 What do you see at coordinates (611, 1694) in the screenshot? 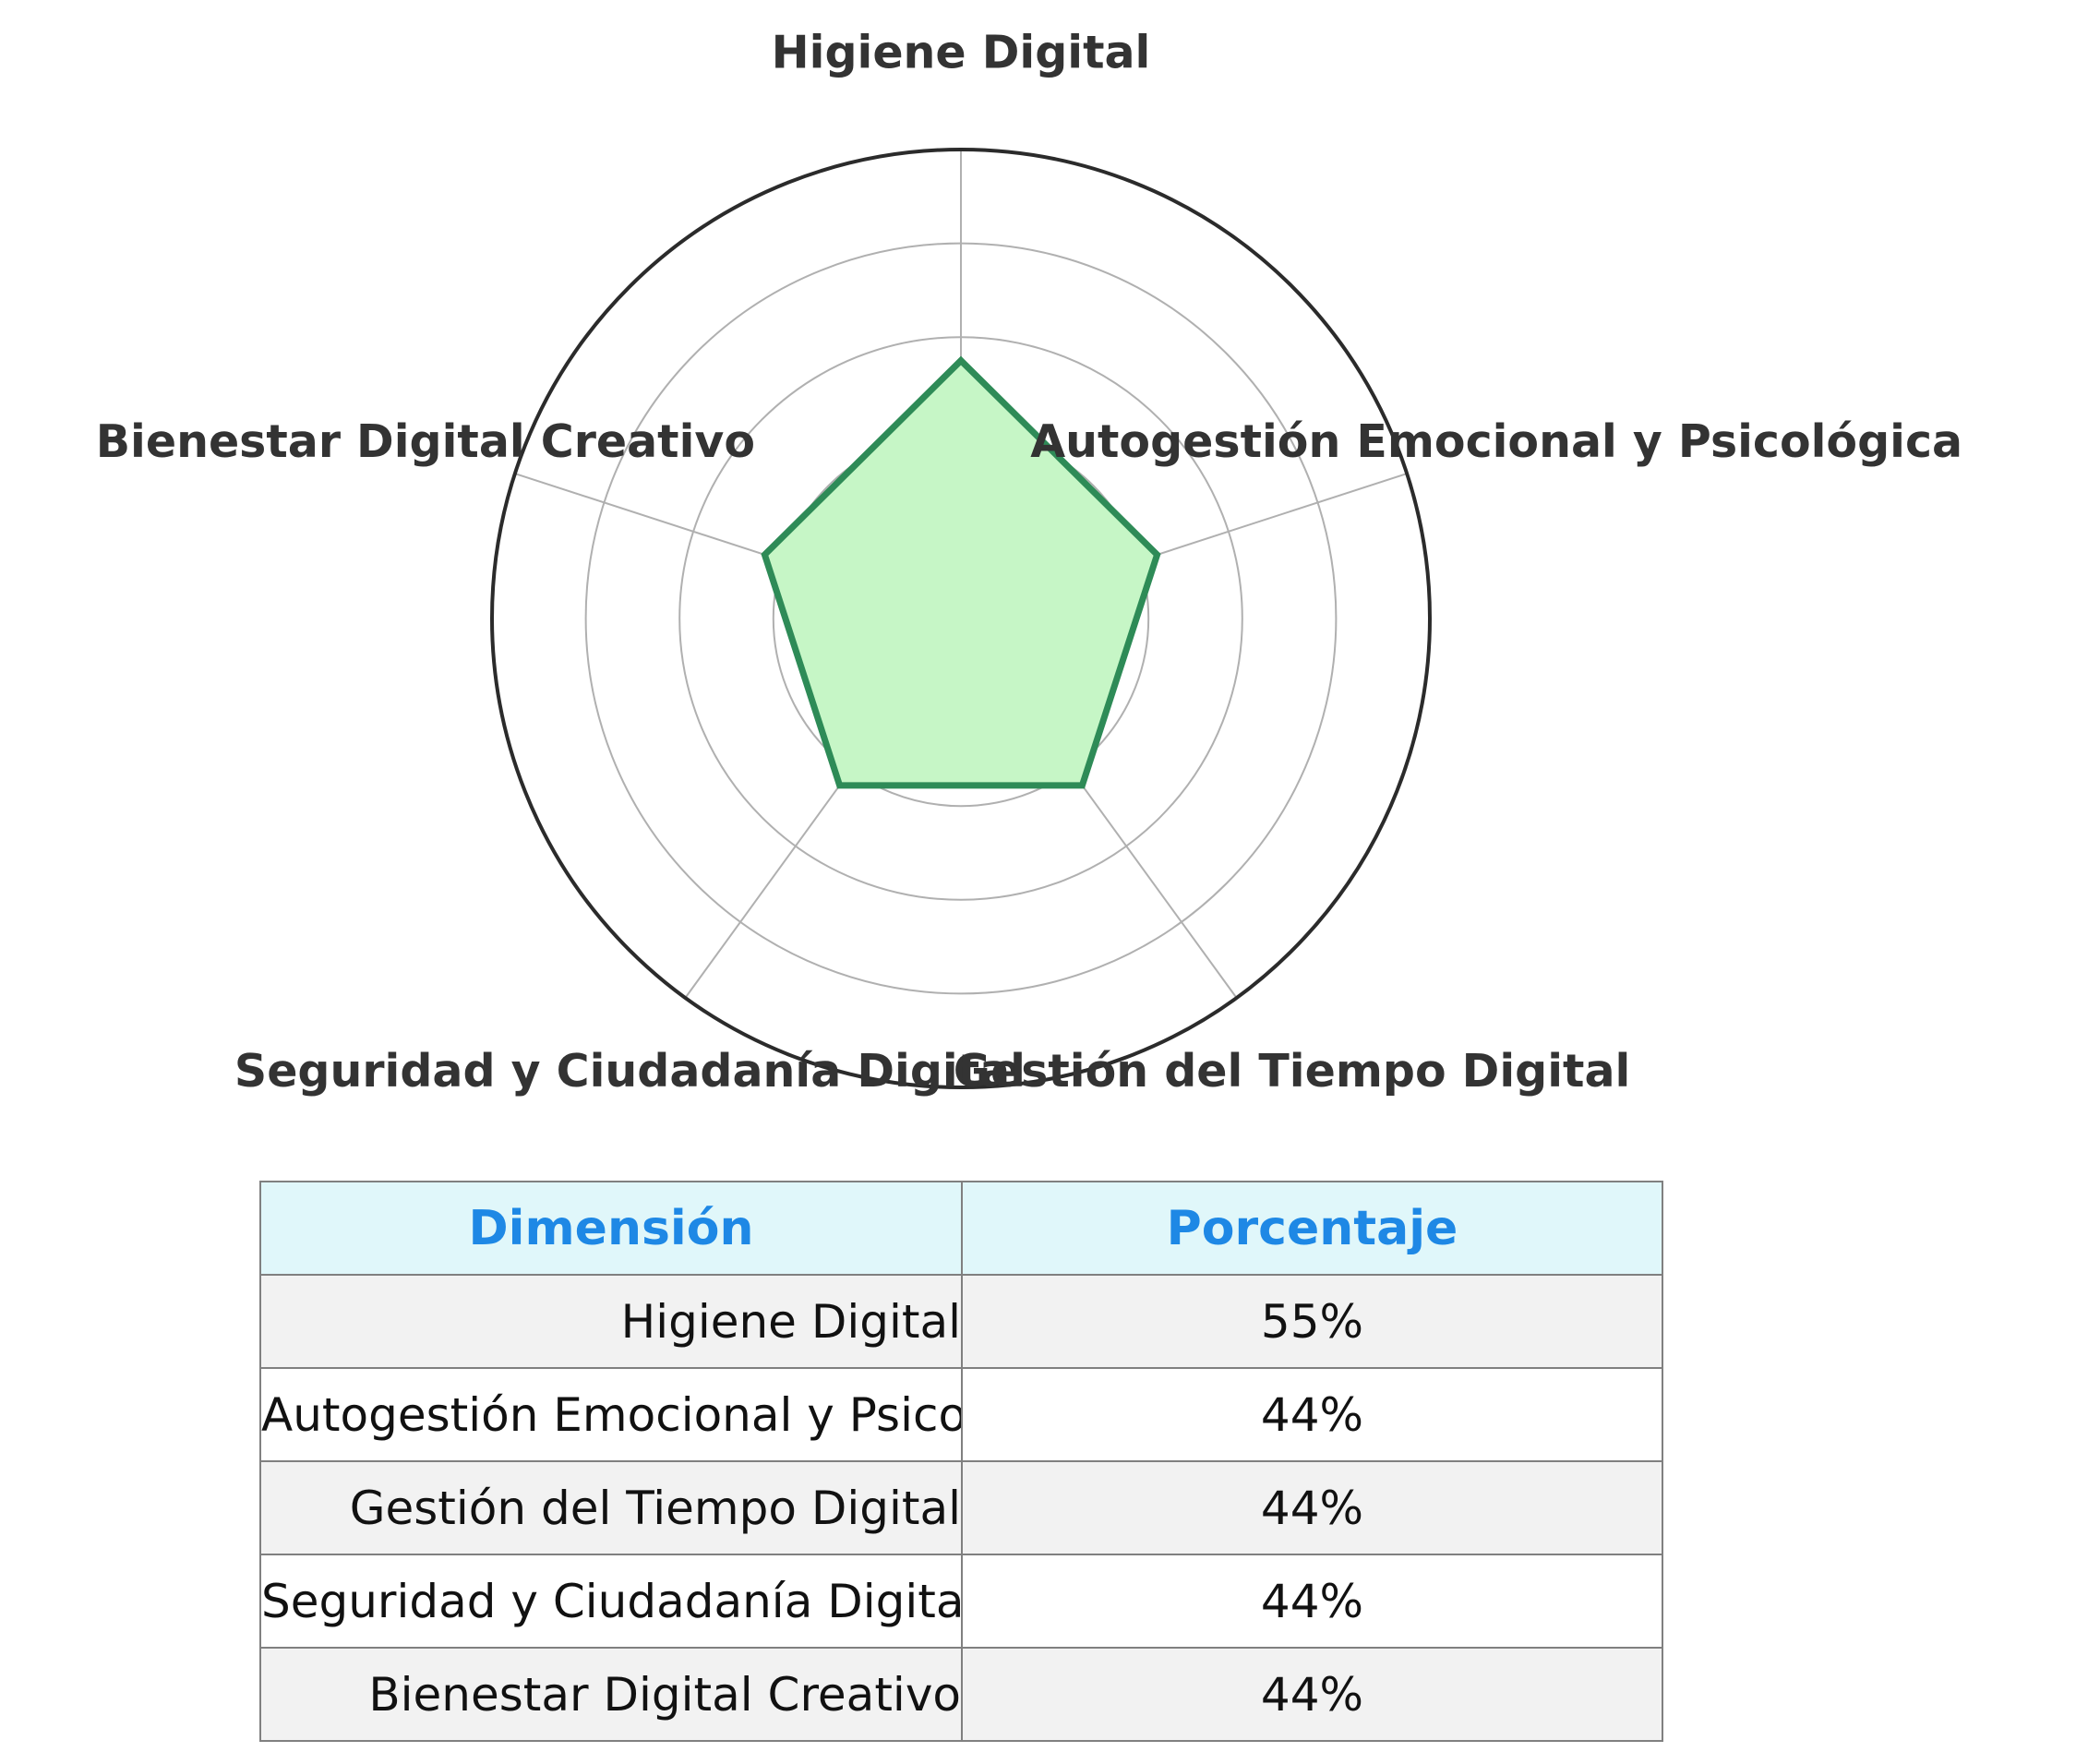
I see `table-cell-dimension: Bienestar Digital Creativo` at bounding box center [611, 1694].